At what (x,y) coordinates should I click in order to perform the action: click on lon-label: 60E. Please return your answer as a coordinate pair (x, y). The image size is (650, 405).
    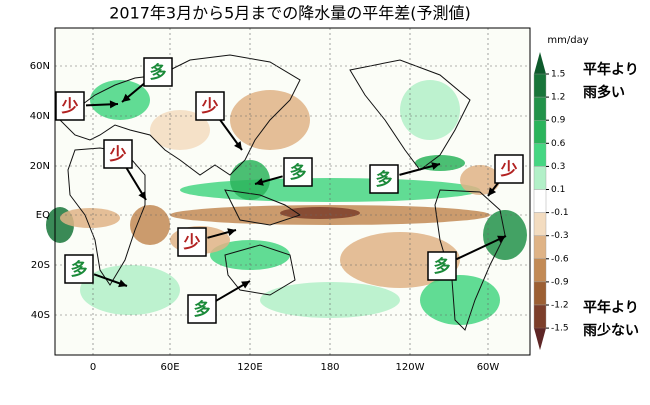
    Looking at the image, I should click on (169, 367).